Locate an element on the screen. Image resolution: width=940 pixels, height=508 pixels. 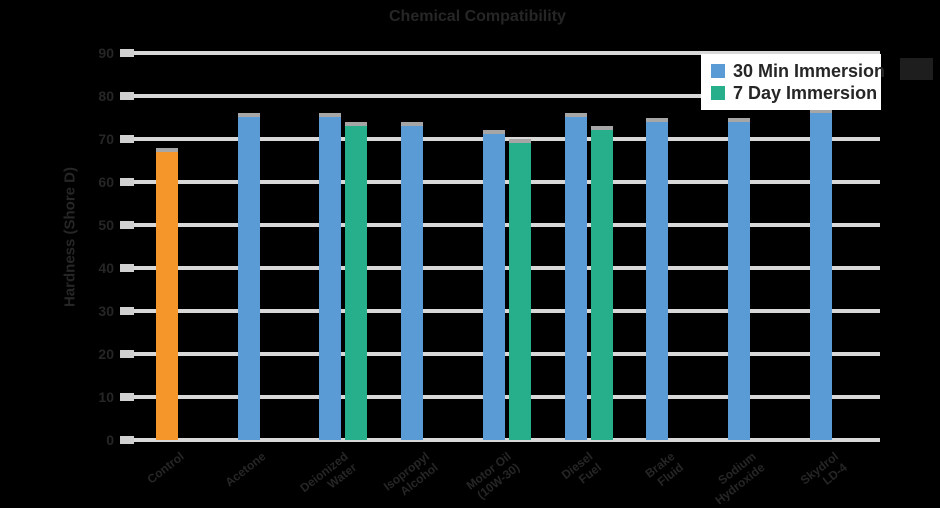
y-tick-label: 60 is located at coordinates (106, 182).